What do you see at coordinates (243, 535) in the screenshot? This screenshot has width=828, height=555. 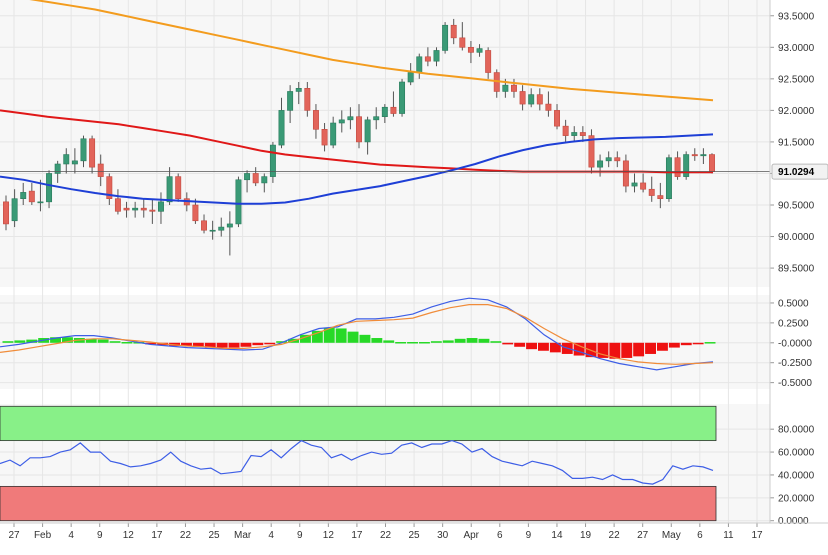 I see `x-tick-label: Mar` at bounding box center [243, 535].